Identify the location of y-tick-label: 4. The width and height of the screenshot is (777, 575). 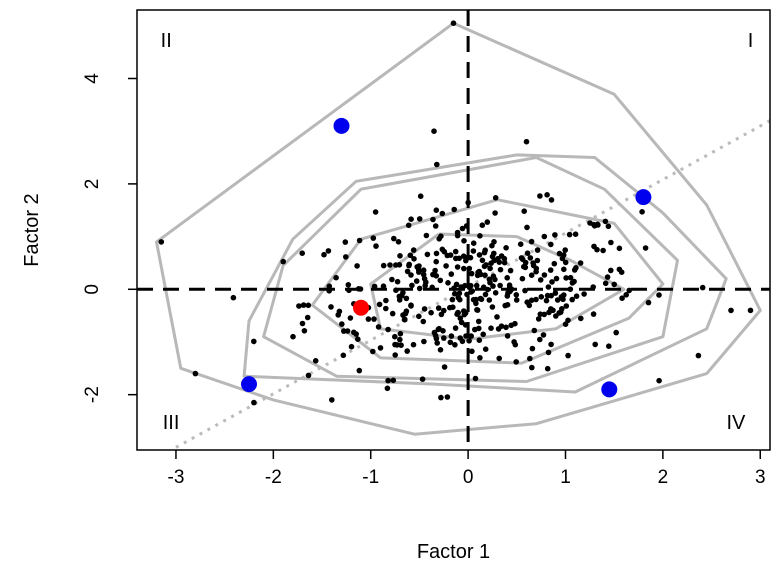
(92, 78).